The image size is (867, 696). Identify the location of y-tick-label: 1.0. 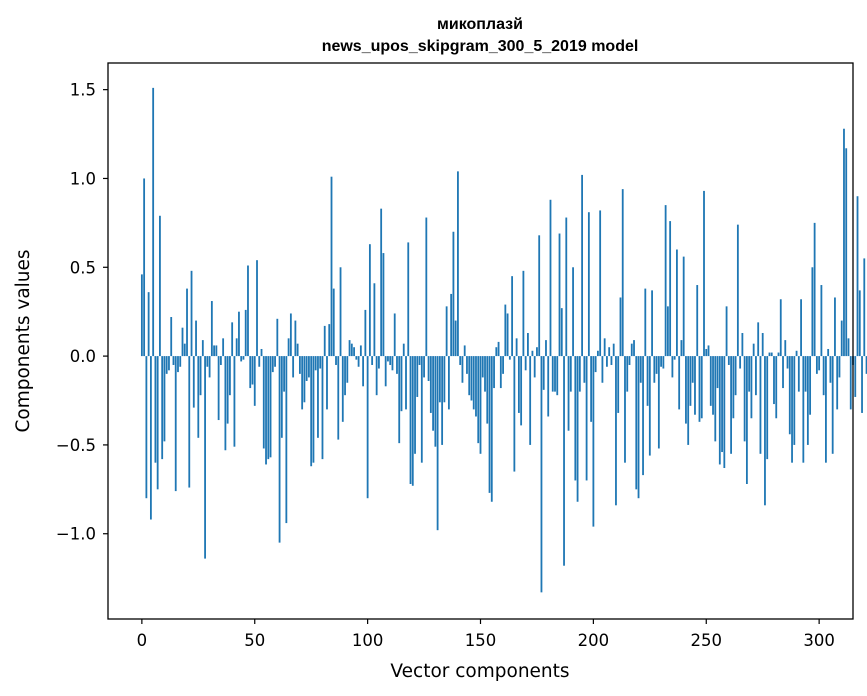
(83, 178).